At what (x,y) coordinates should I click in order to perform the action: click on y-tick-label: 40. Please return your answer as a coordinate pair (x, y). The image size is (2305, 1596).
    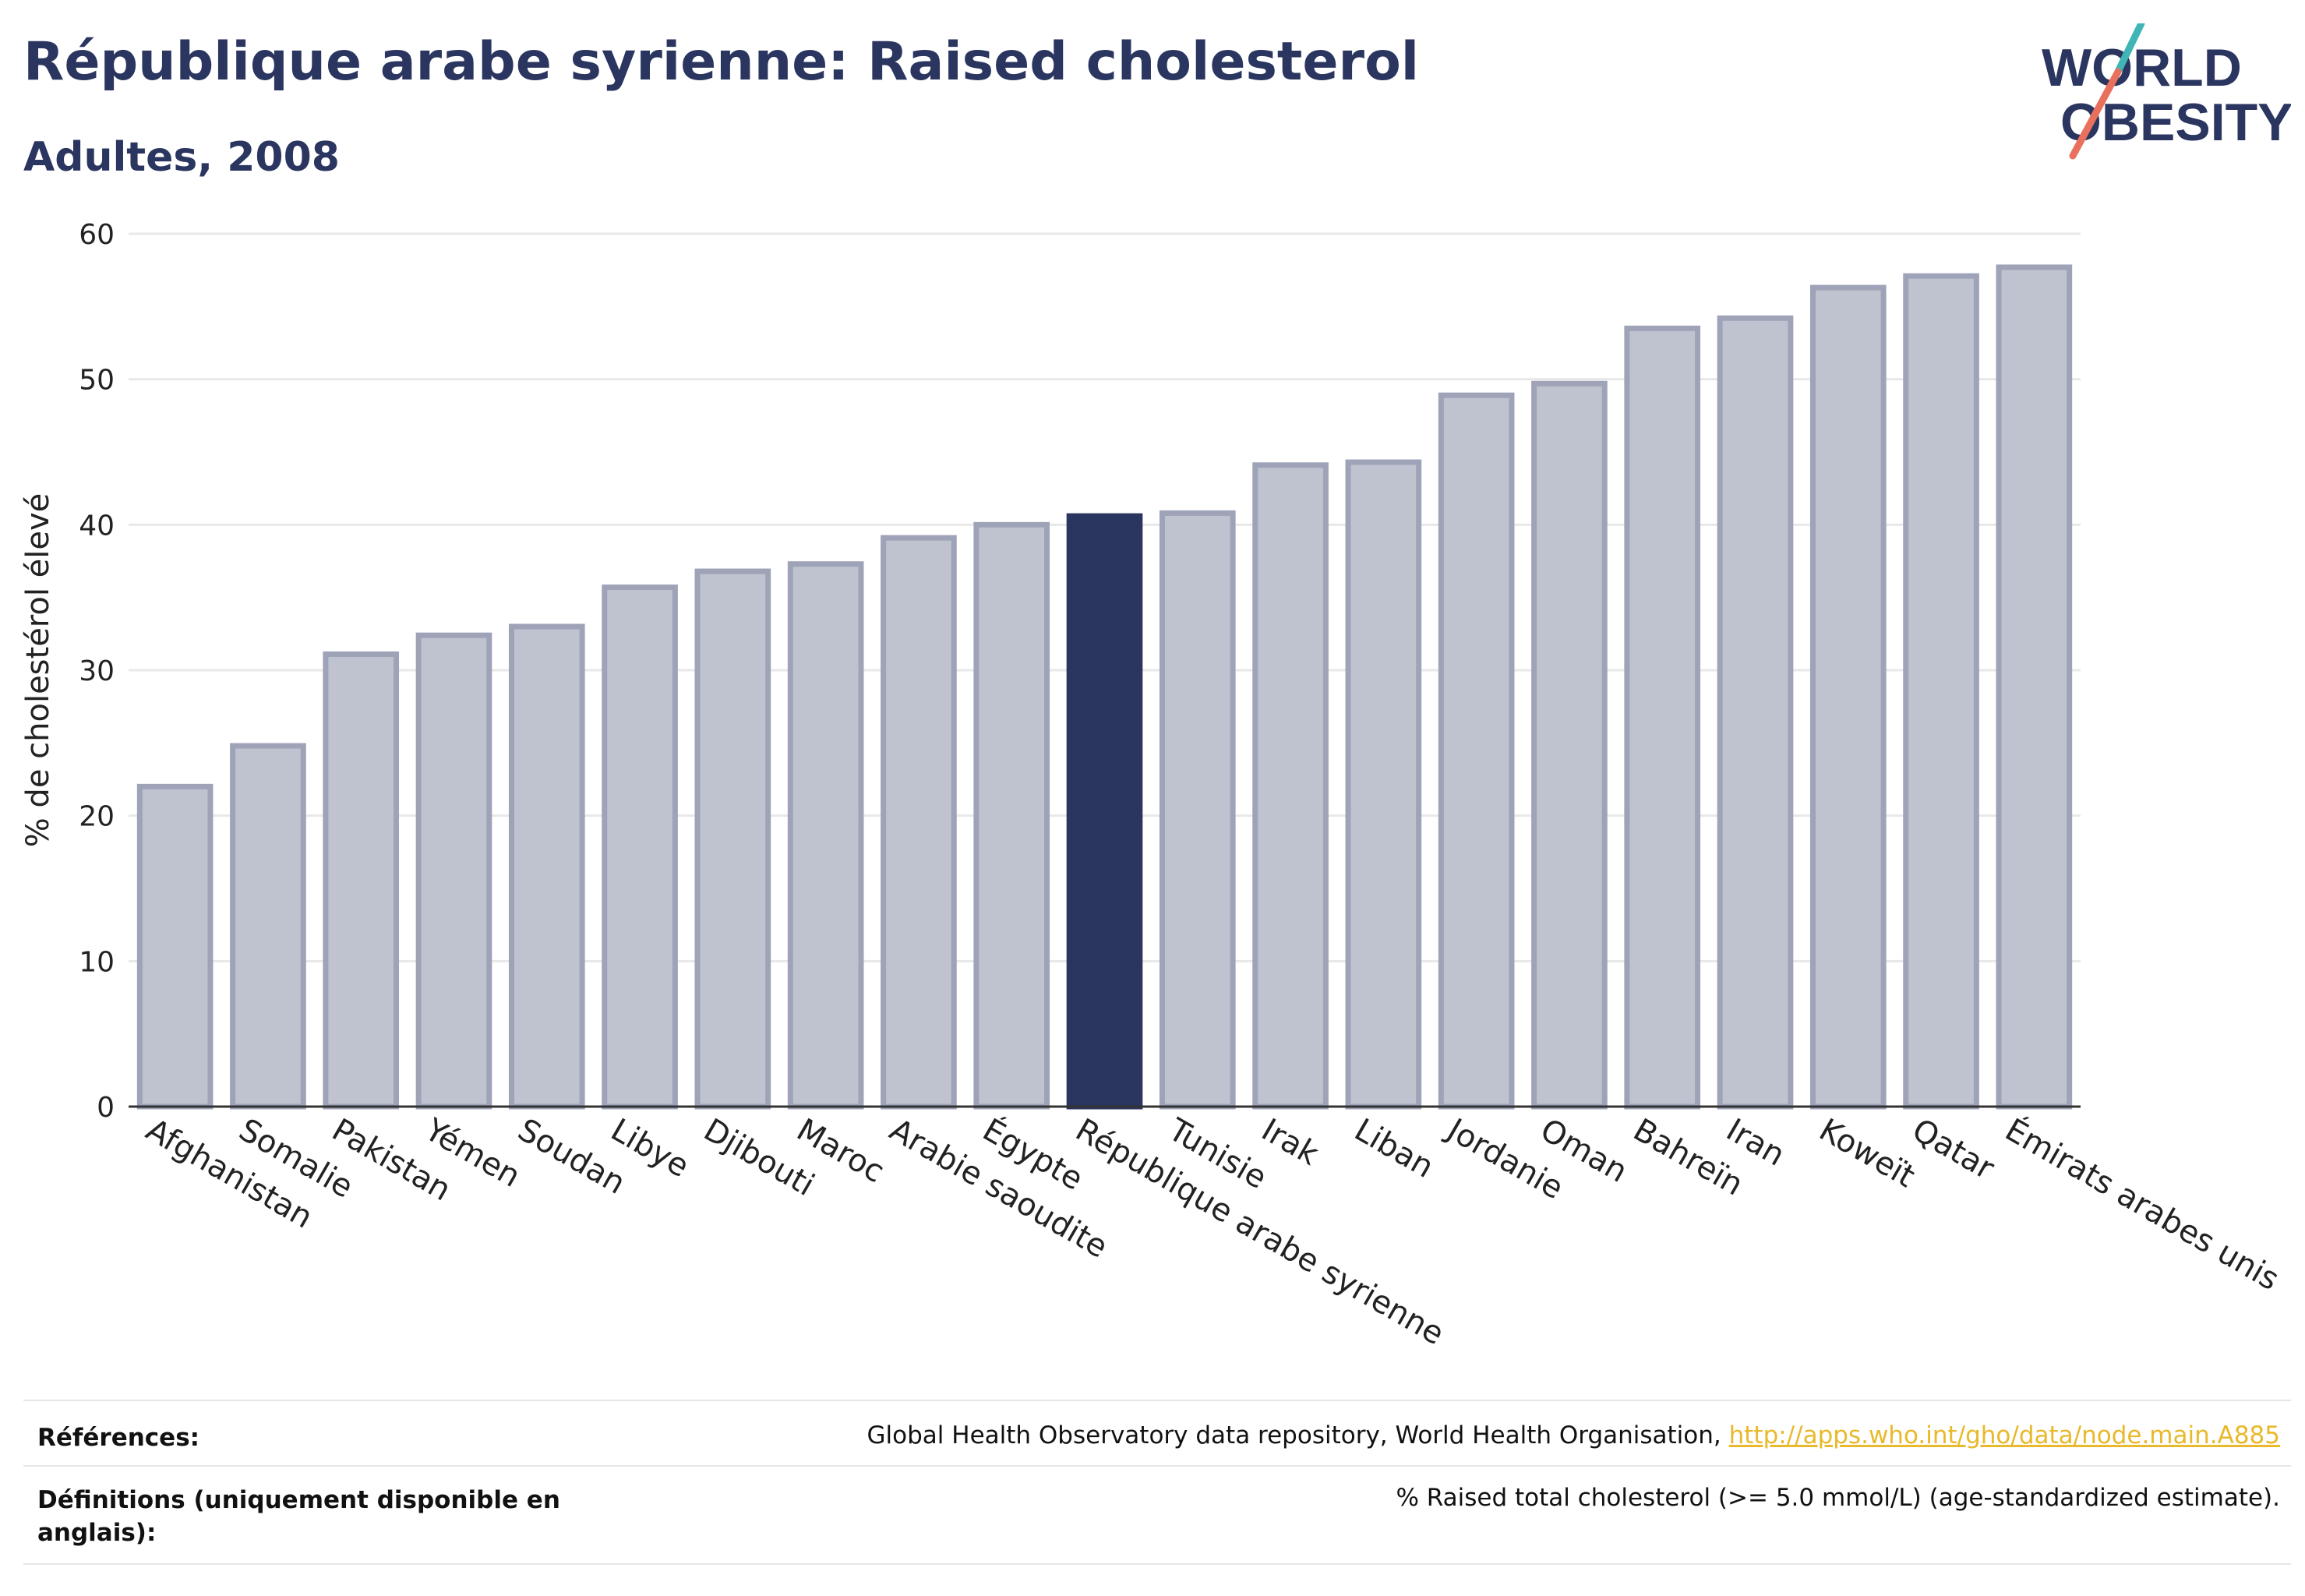
    Looking at the image, I should click on (97, 526).